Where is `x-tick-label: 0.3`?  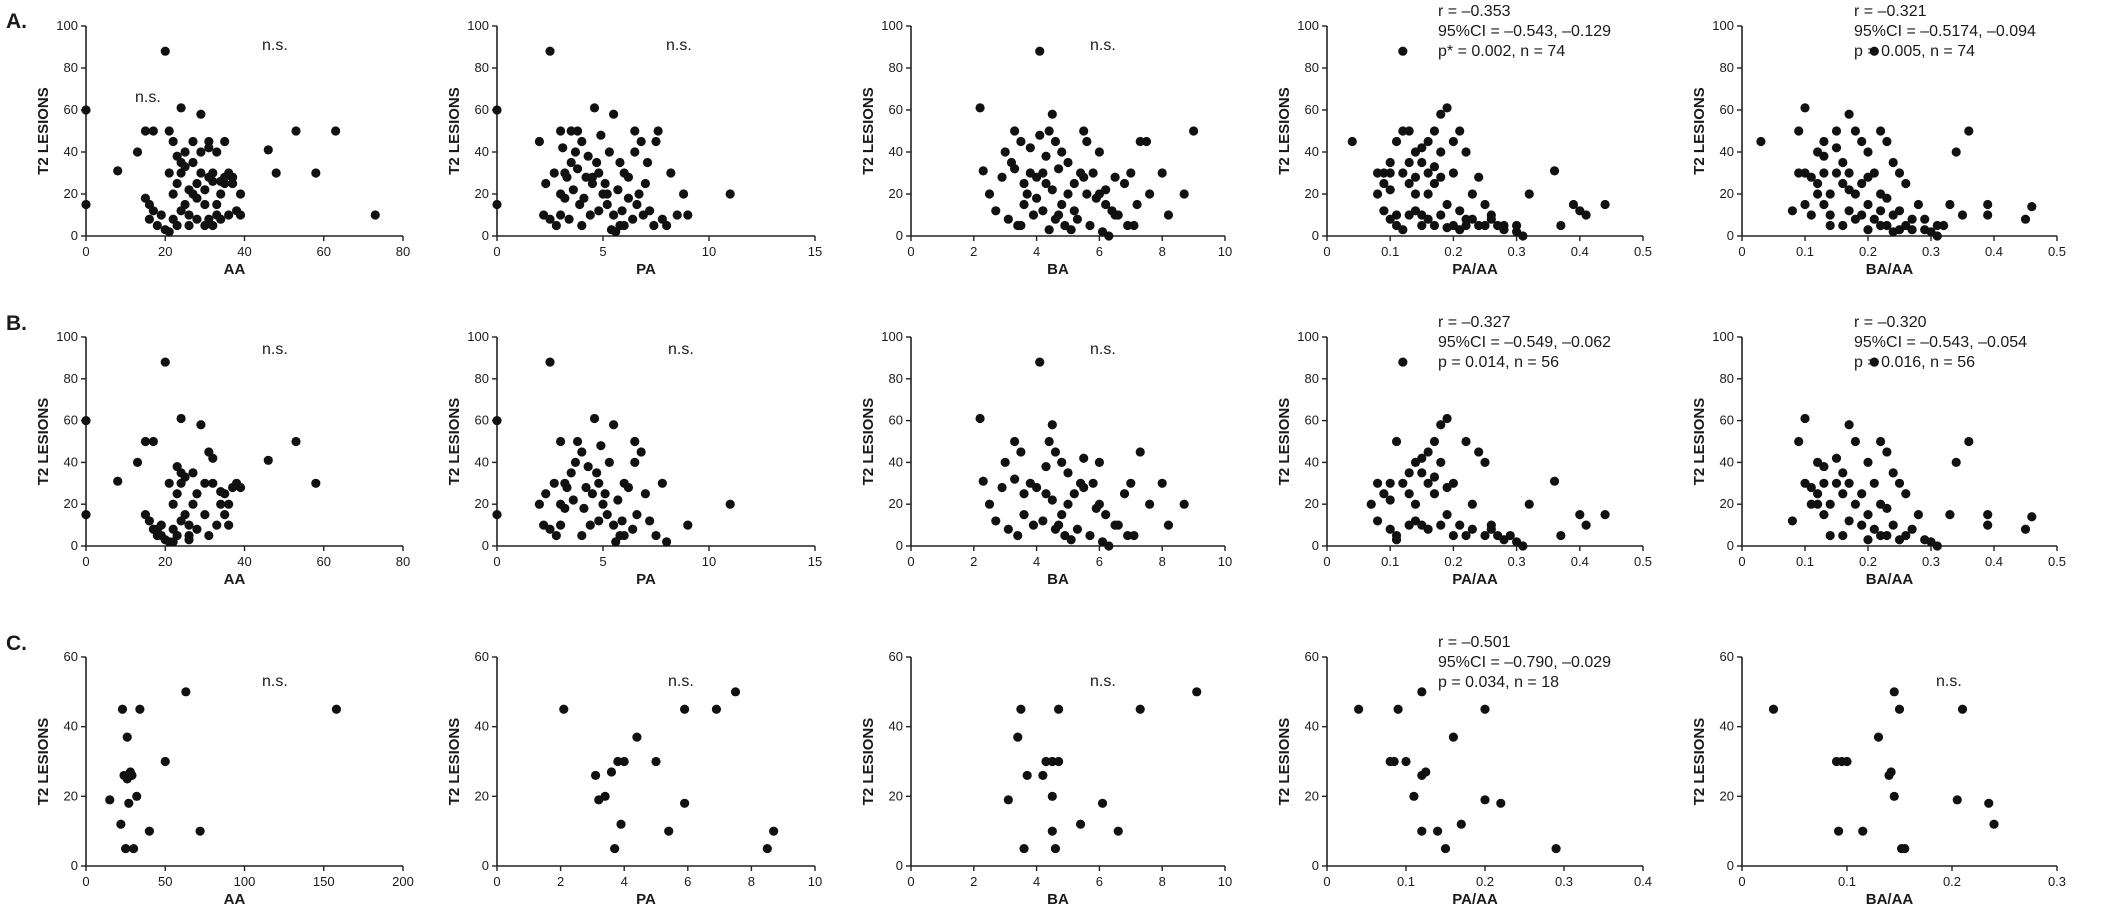 x-tick-label: 0.3 is located at coordinates (1931, 561).